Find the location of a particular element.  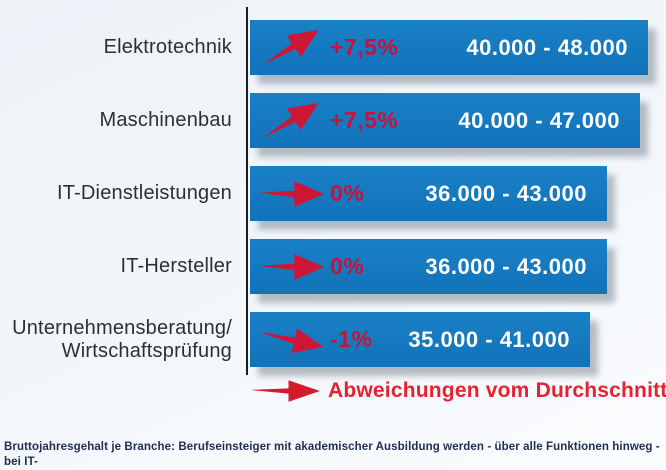

bar-it-hersteller: 0% 36.000 - 43.000 is located at coordinates (428, 266).